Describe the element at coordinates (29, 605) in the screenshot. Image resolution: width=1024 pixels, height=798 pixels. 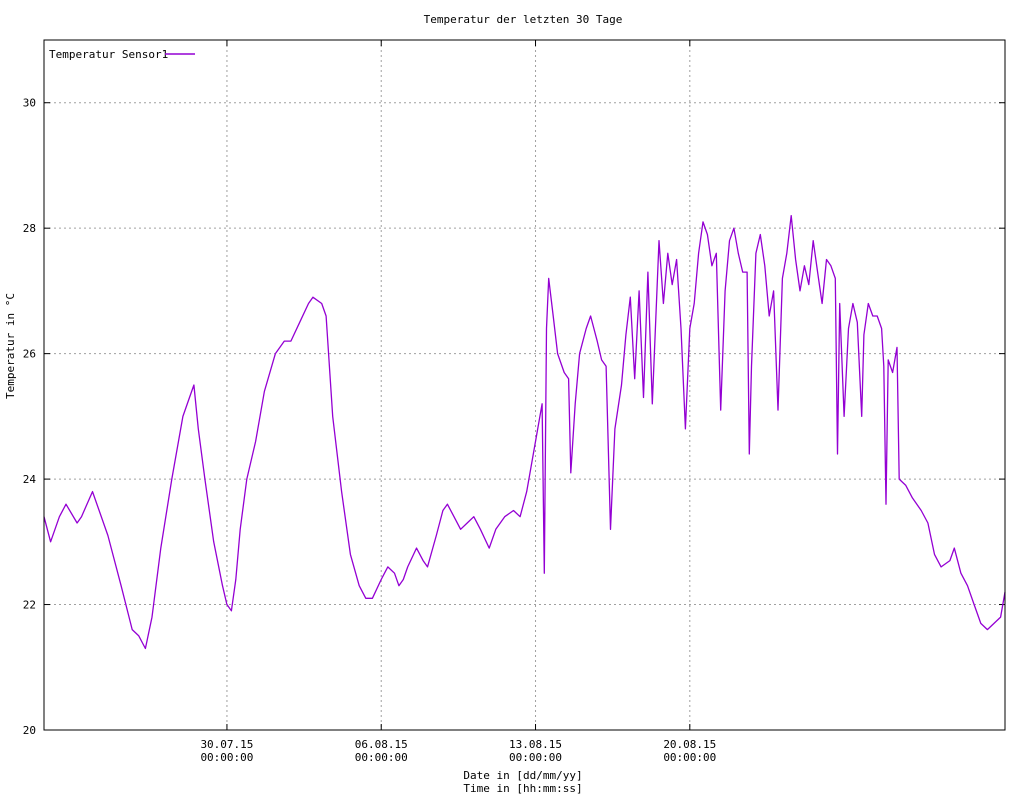
I see `y-tick-label: 22` at that location.